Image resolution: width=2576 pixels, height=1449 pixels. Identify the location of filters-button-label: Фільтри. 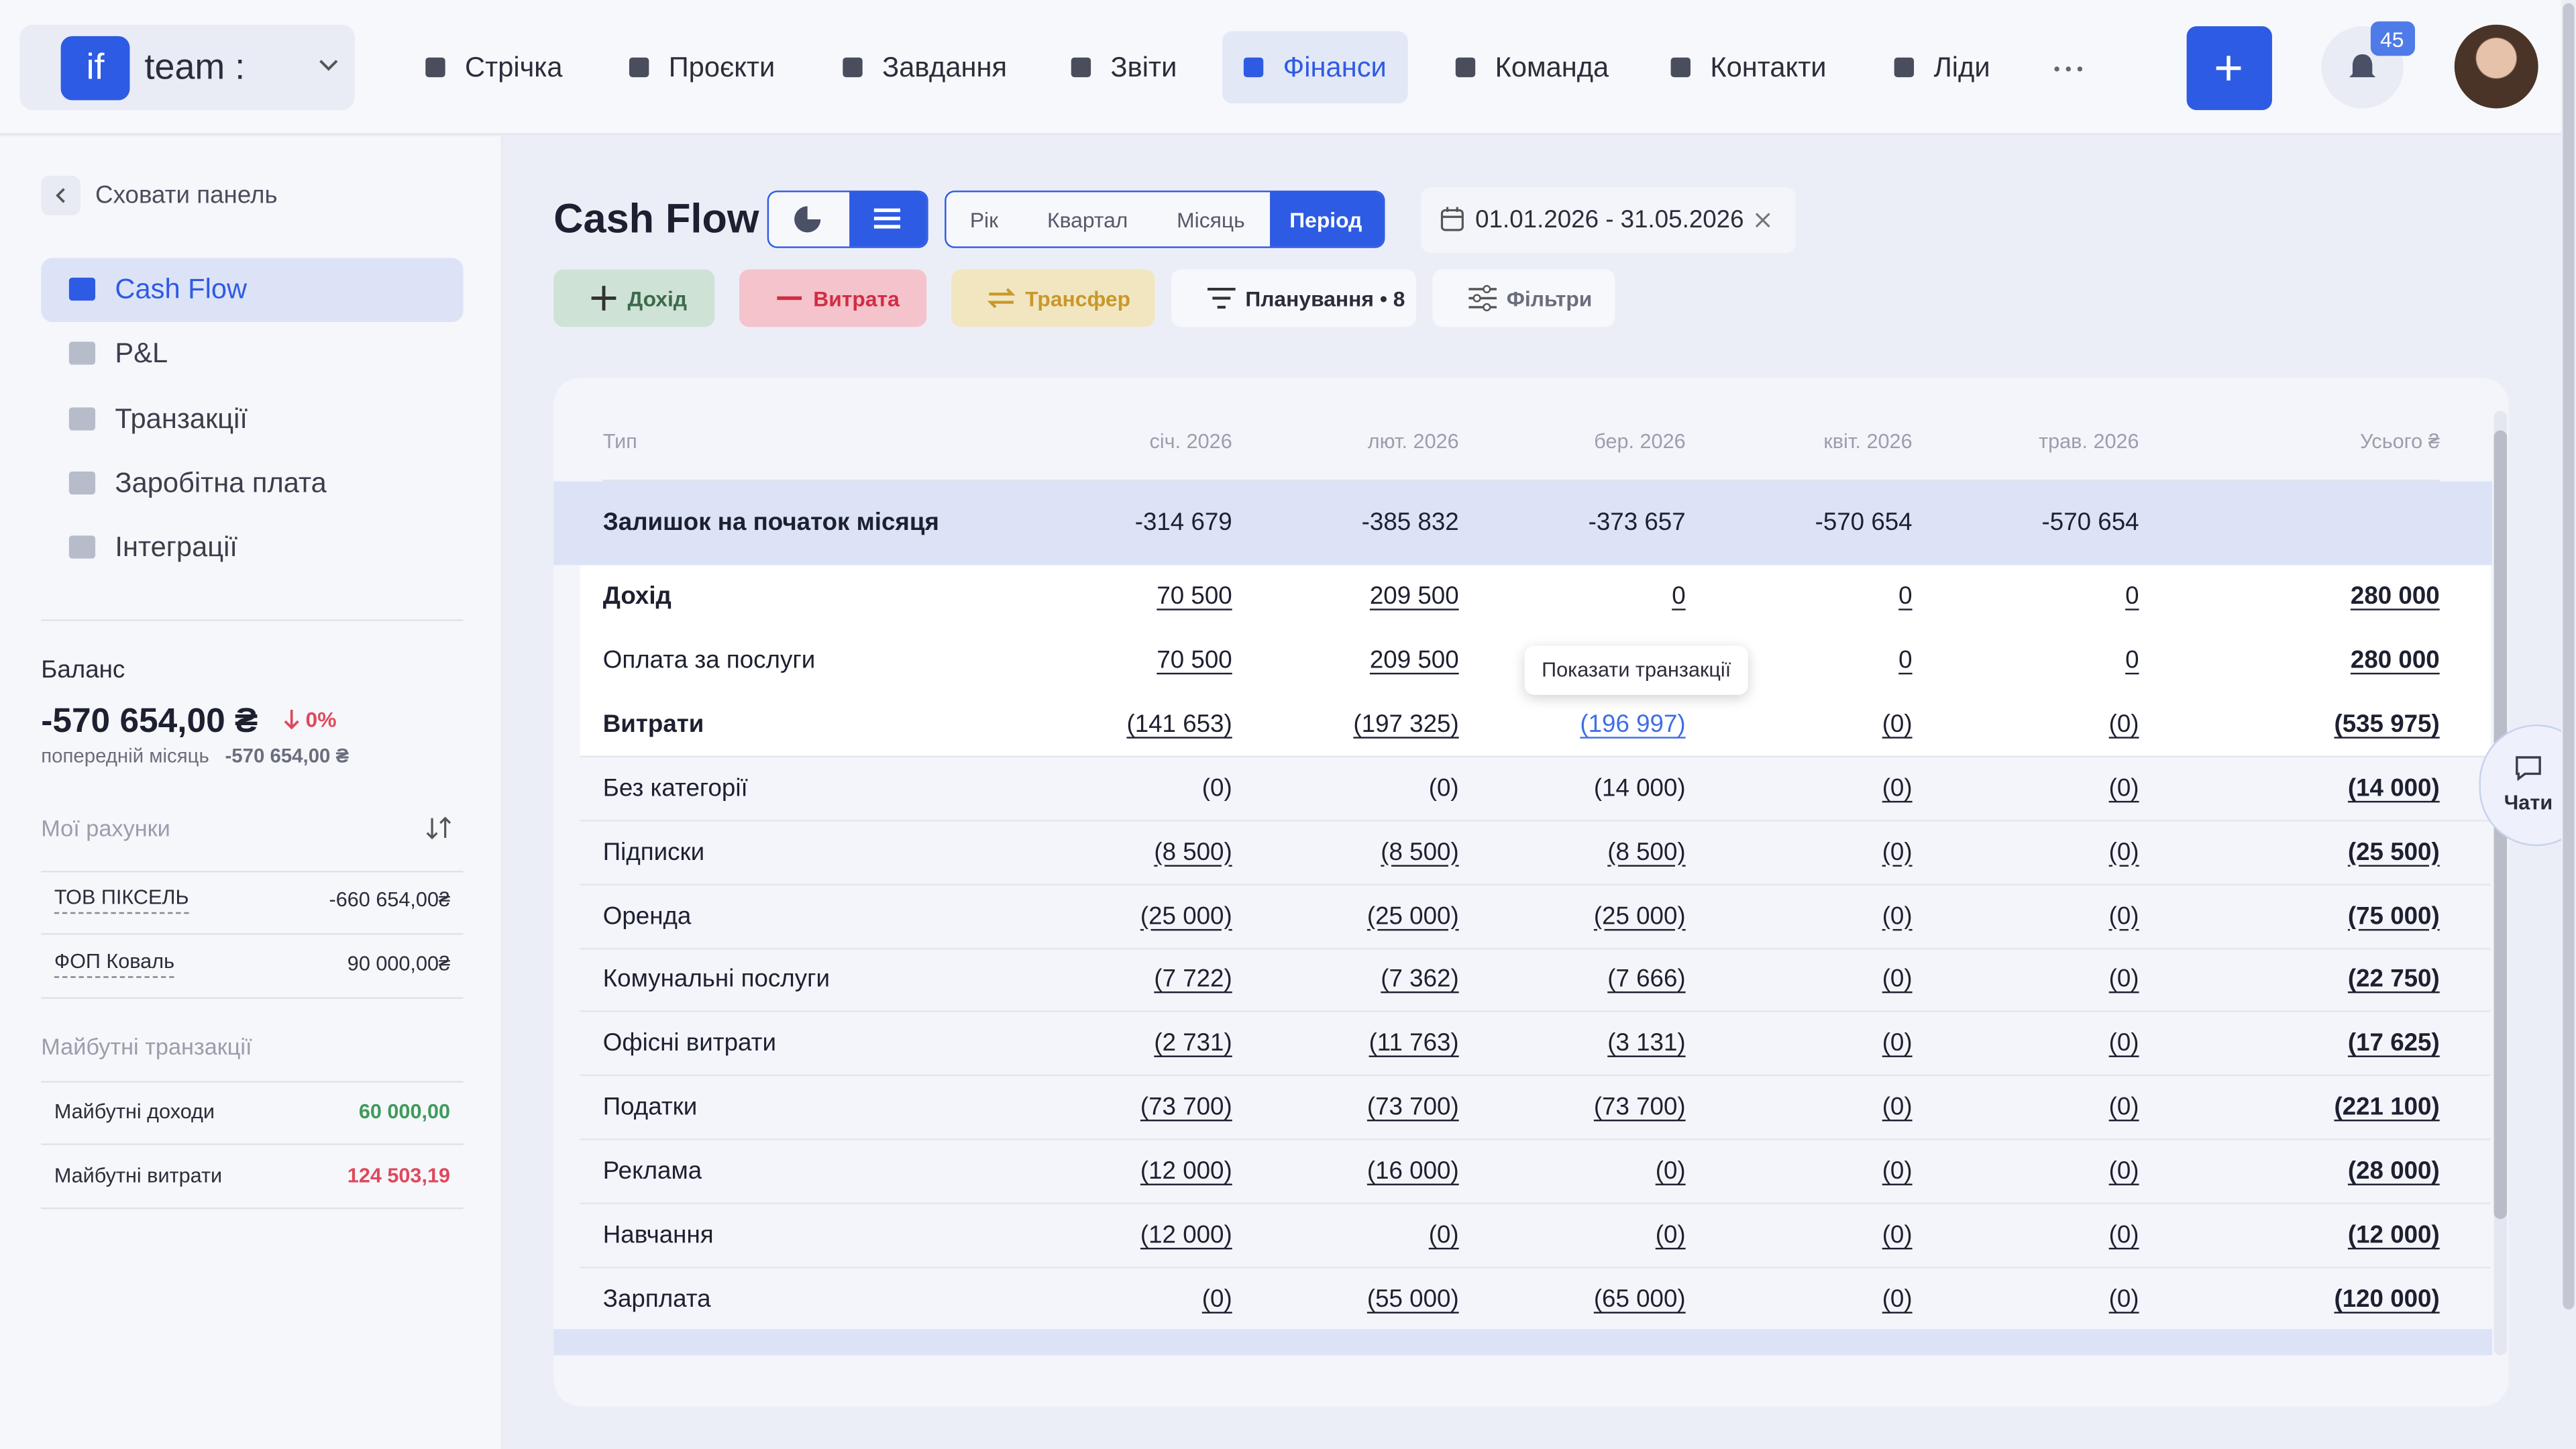
(1549, 299).